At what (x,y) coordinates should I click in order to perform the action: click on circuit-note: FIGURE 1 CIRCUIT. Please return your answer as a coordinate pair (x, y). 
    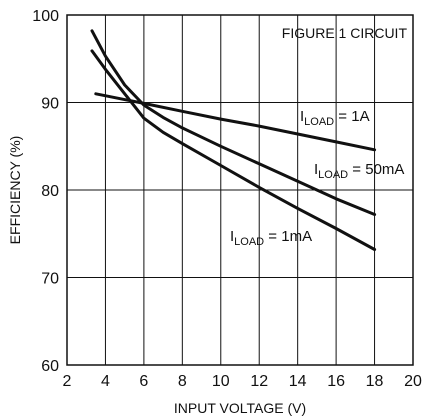
    Looking at the image, I should click on (345, 33).